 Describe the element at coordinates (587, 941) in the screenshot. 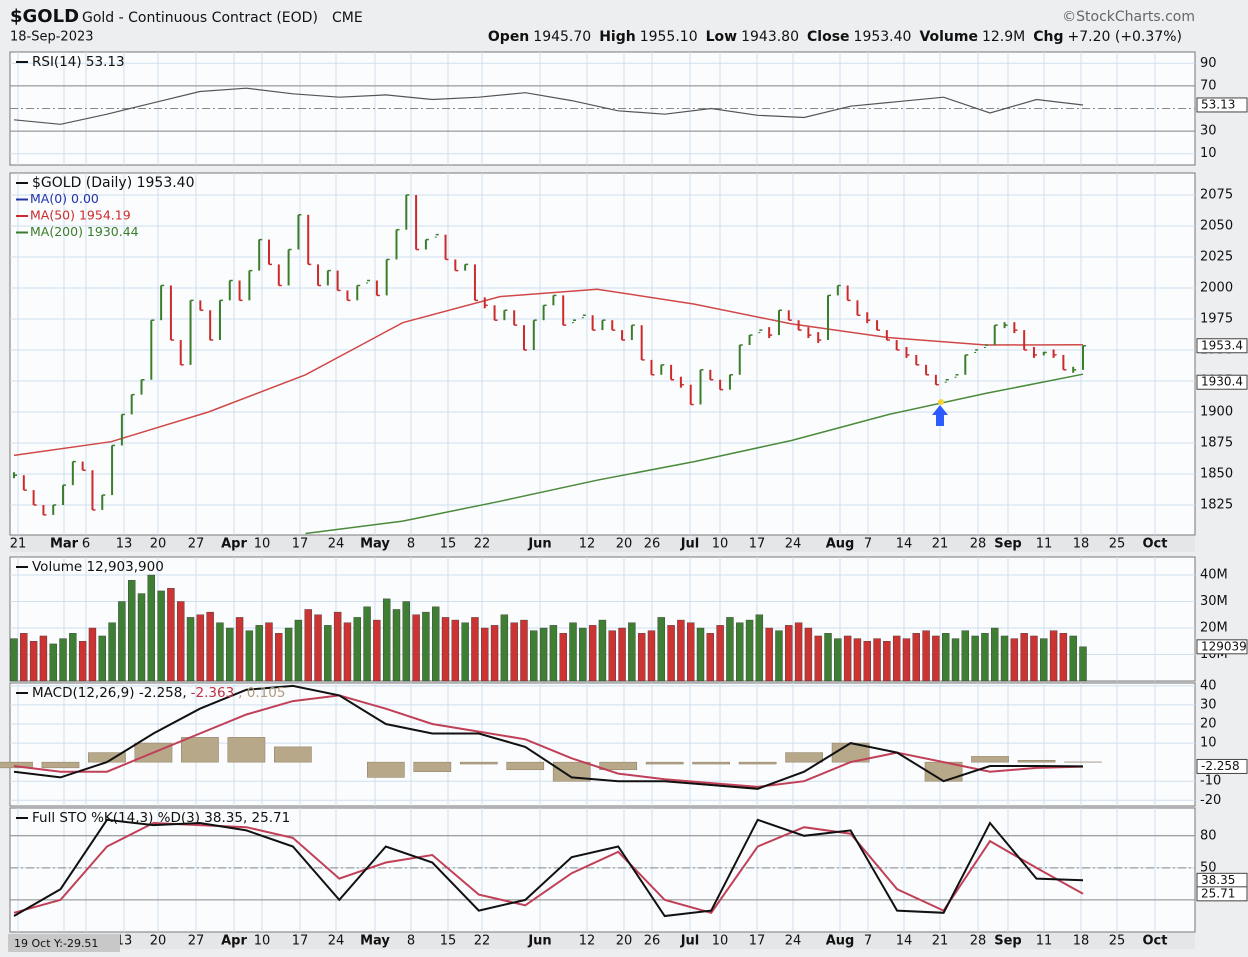

I see `x-tick-label: 12` at that location.